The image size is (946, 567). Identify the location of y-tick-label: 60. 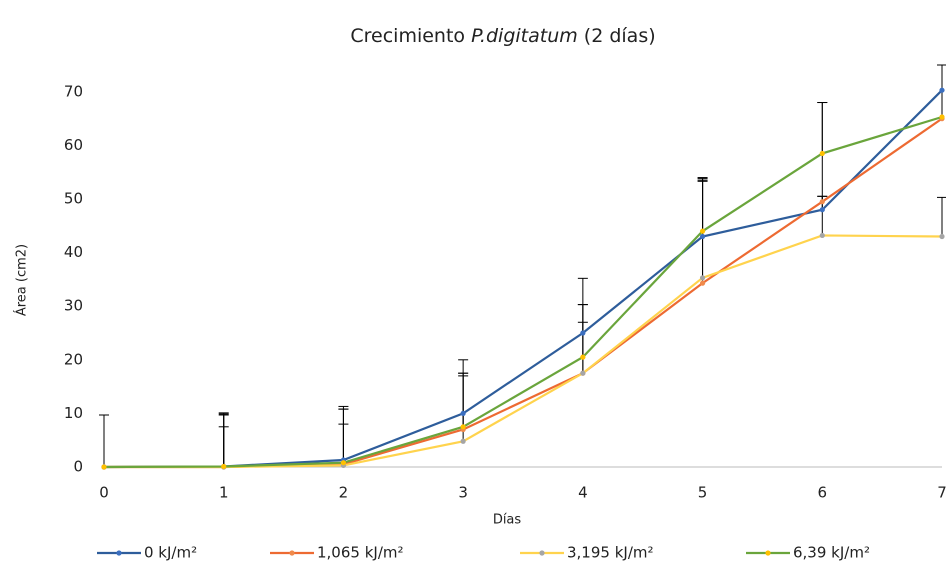
(73, 145).